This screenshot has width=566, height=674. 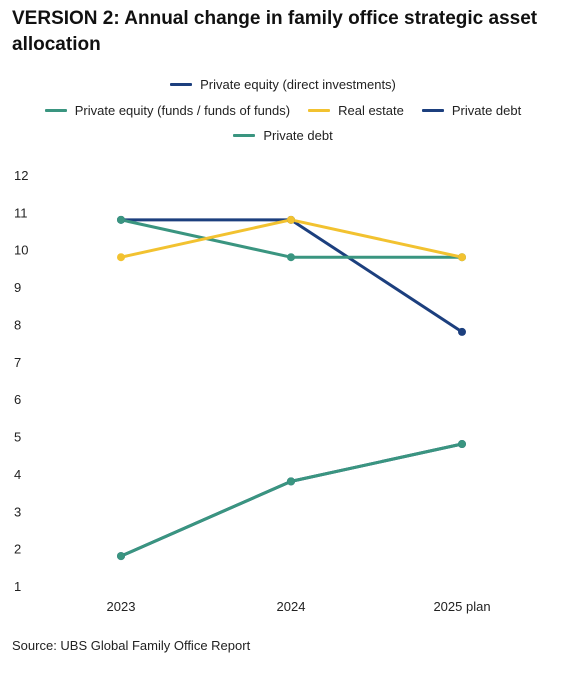 I want to click on legend-item-real-estate: Real estate, so click(x=356, y=110).